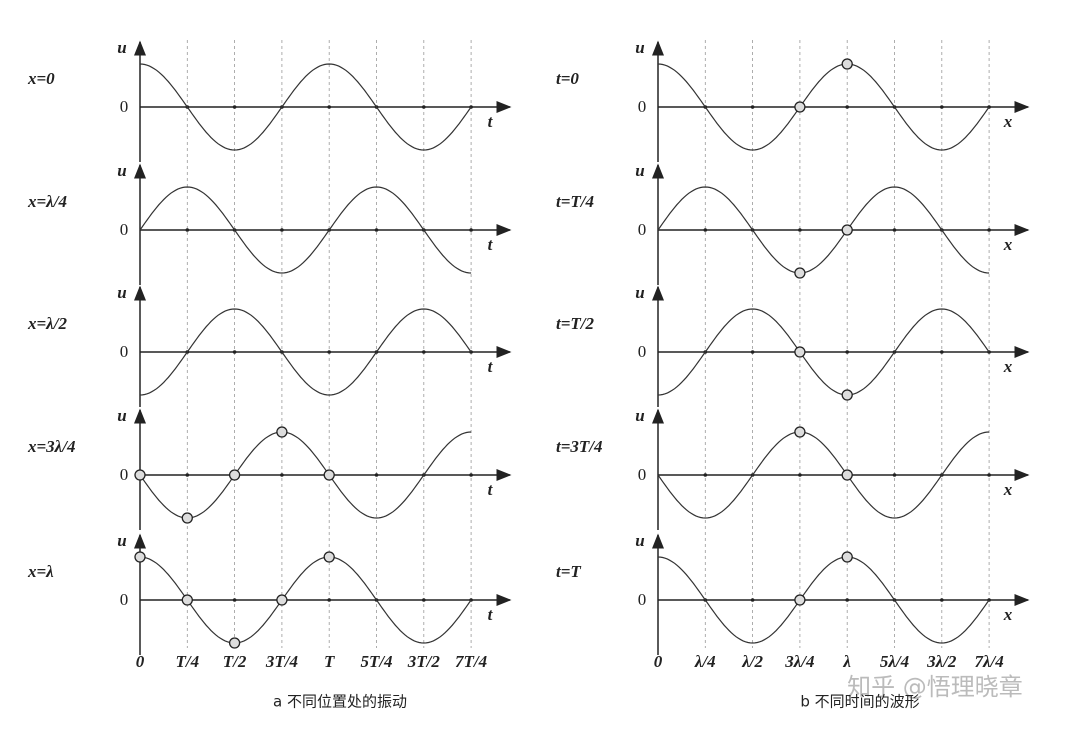 The width and height of the screenshot is (1076, 730). What do you see at coordinates (941, 661) in the screenshot?
I see `tick-label: 3λ/2` at bounding box center [941, 661].